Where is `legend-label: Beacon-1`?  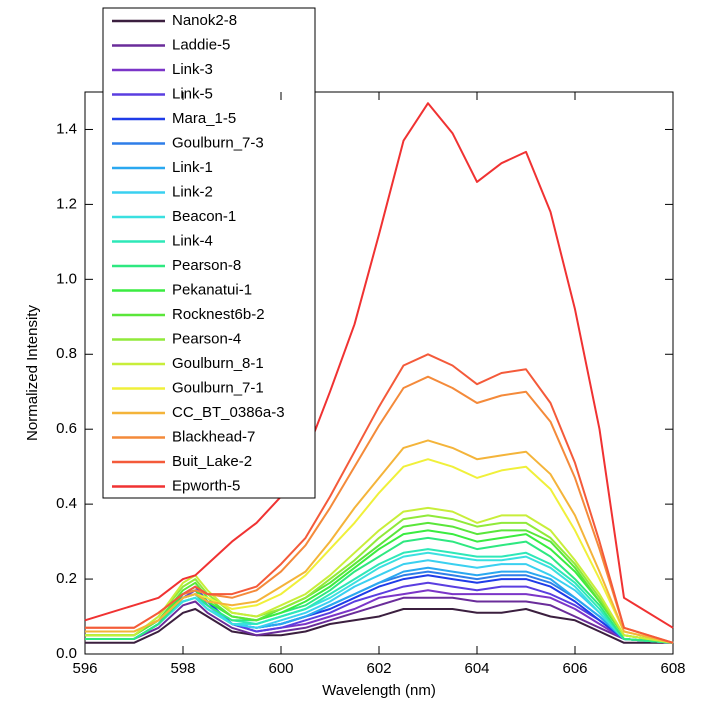 legend-label: Beacon-1 is located at coordinates (204, 216).